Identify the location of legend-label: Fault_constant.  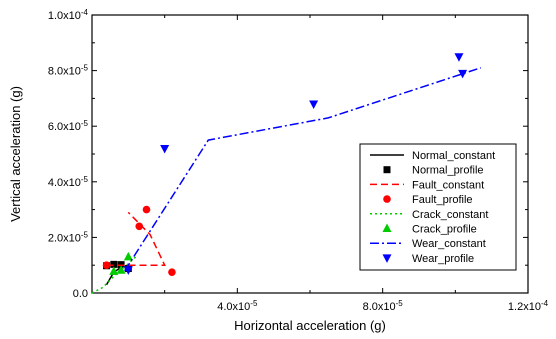
(448, 185).